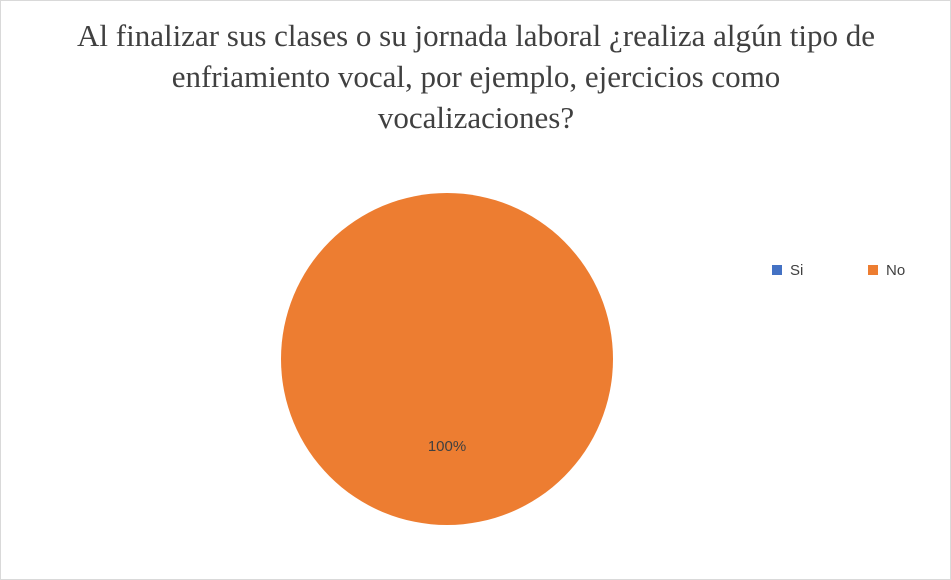  What do you see at coordinates (447, 446) in the screenshot?
I see `data-label: 100%` at bounding box center [447, 446].